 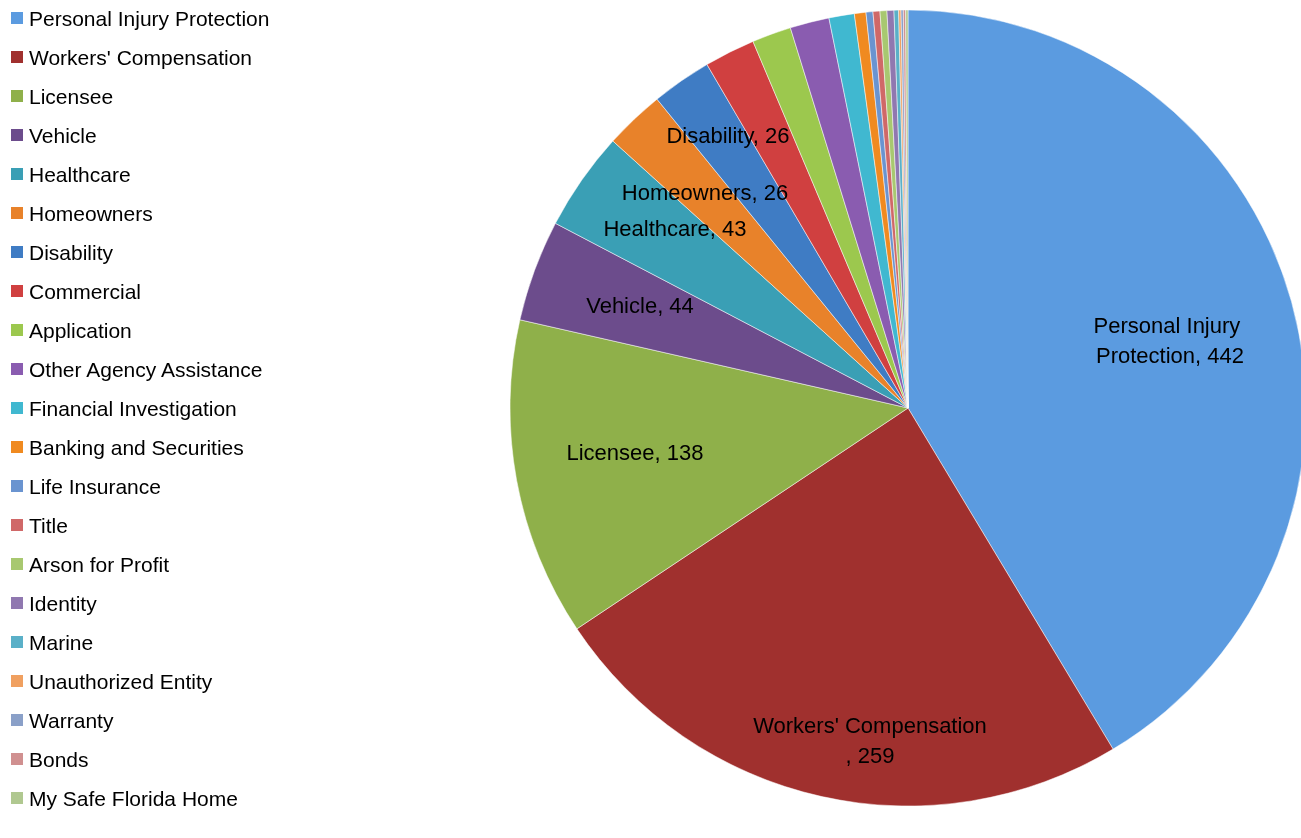 What do you see at coordinates (635, 452) in the screenshot?
I see `data-label: Licensee, 138` at bounding box center [635, 452].